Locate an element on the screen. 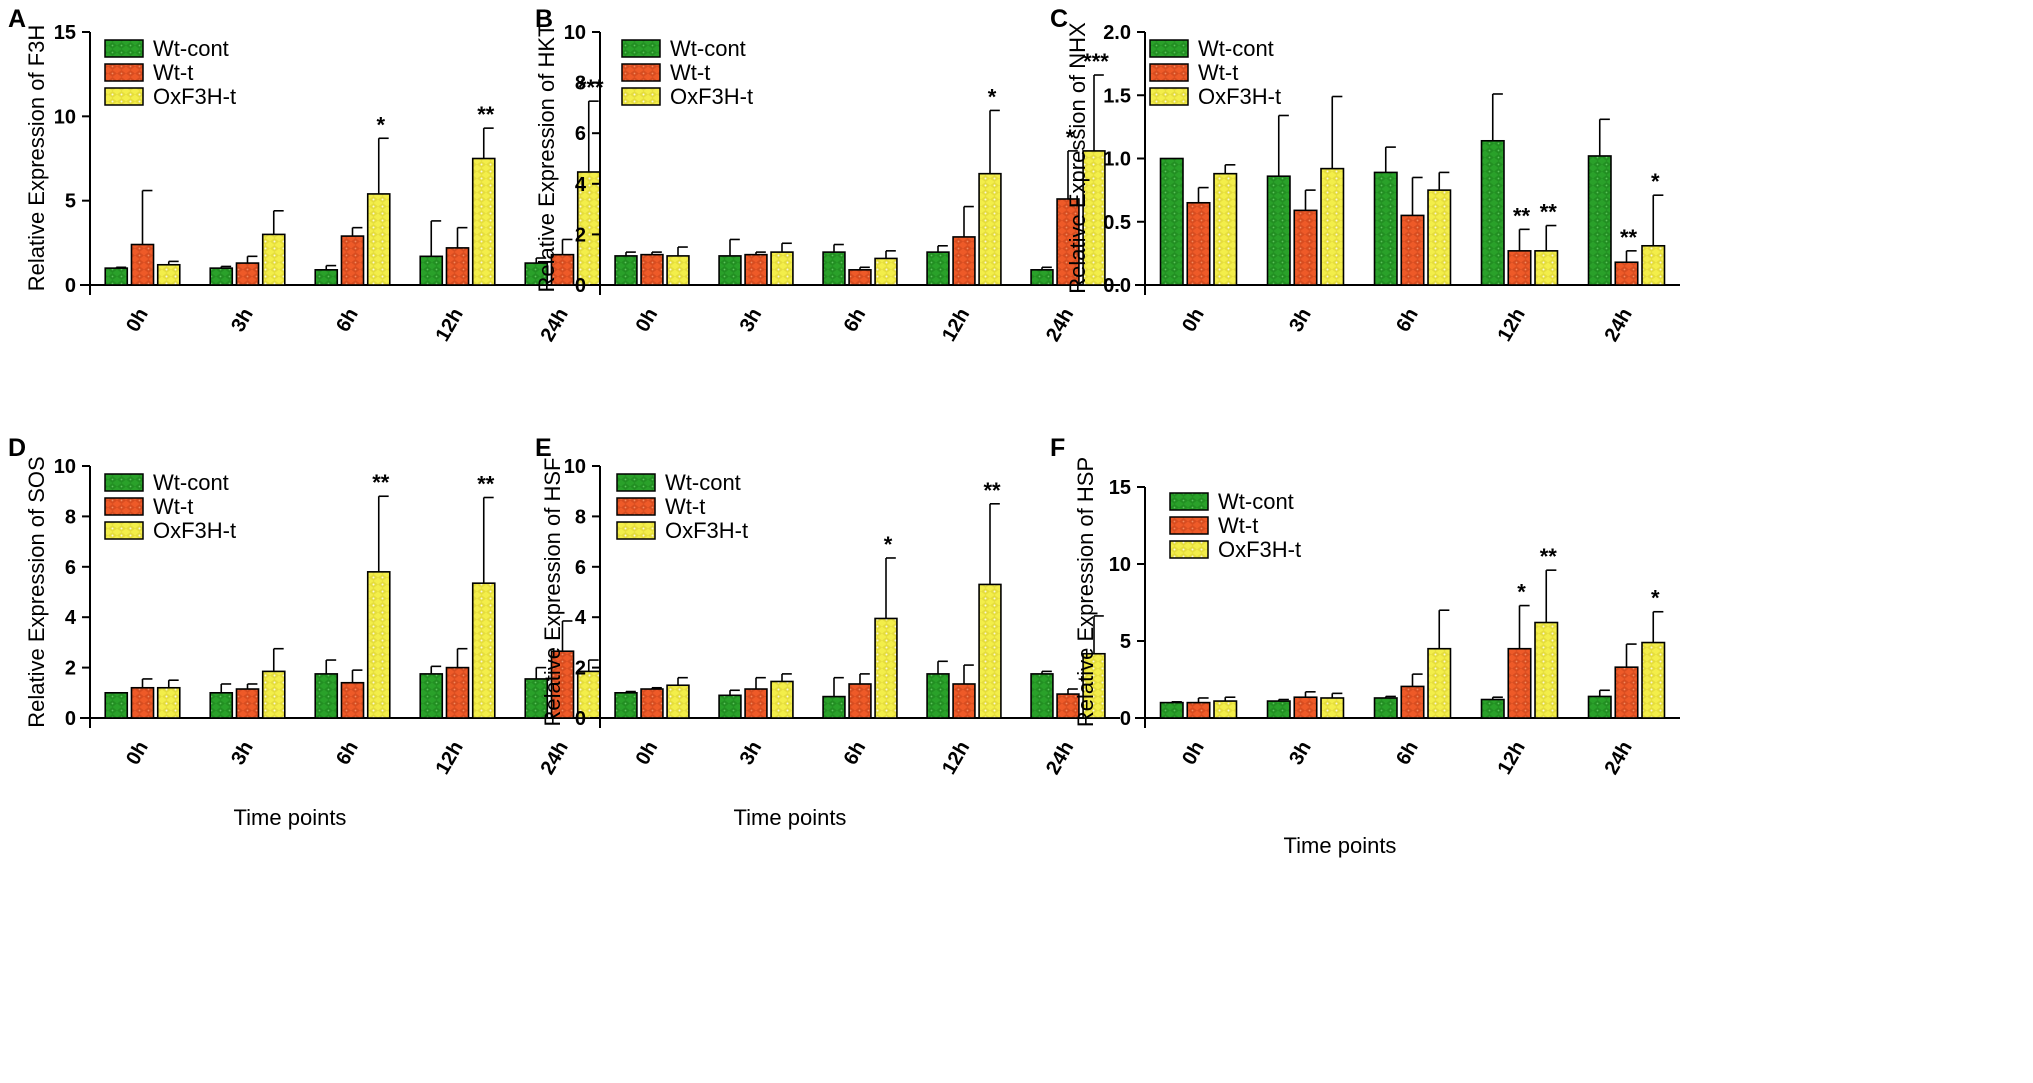 The width and height of the screenshot is (2033, 1083). bar-oxf3h-t-24h is located at coordinates (1653, 265).